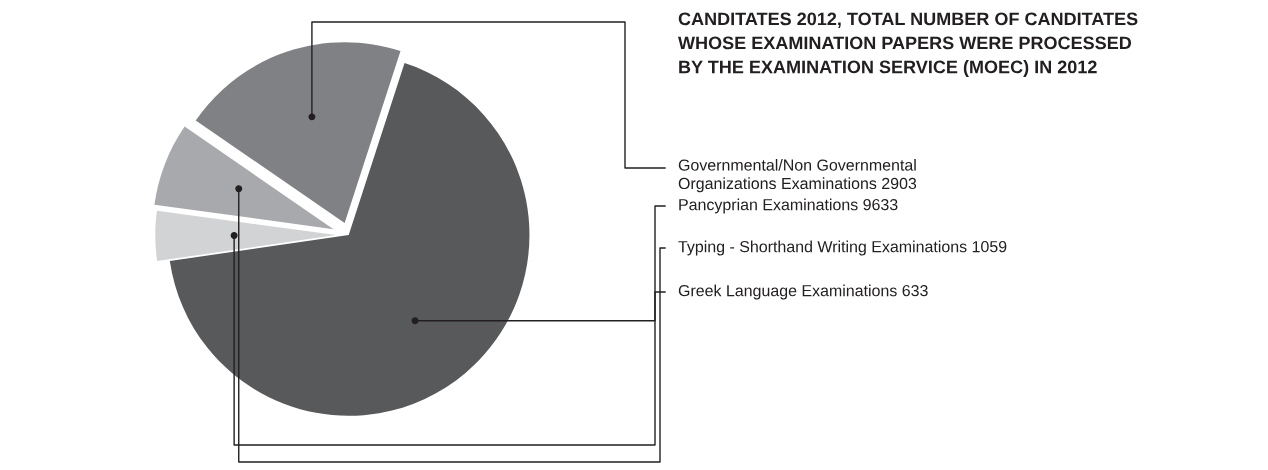  I want to click on chart-title: CANDITATES 2012, TOTAL NUMBER OF CANDITATES WHOSE EXAMINATION PAPERS WERE PROCESSED BY THE EXAMINATION SERVICE (MOEC) IN 2012, so click(908, 44).